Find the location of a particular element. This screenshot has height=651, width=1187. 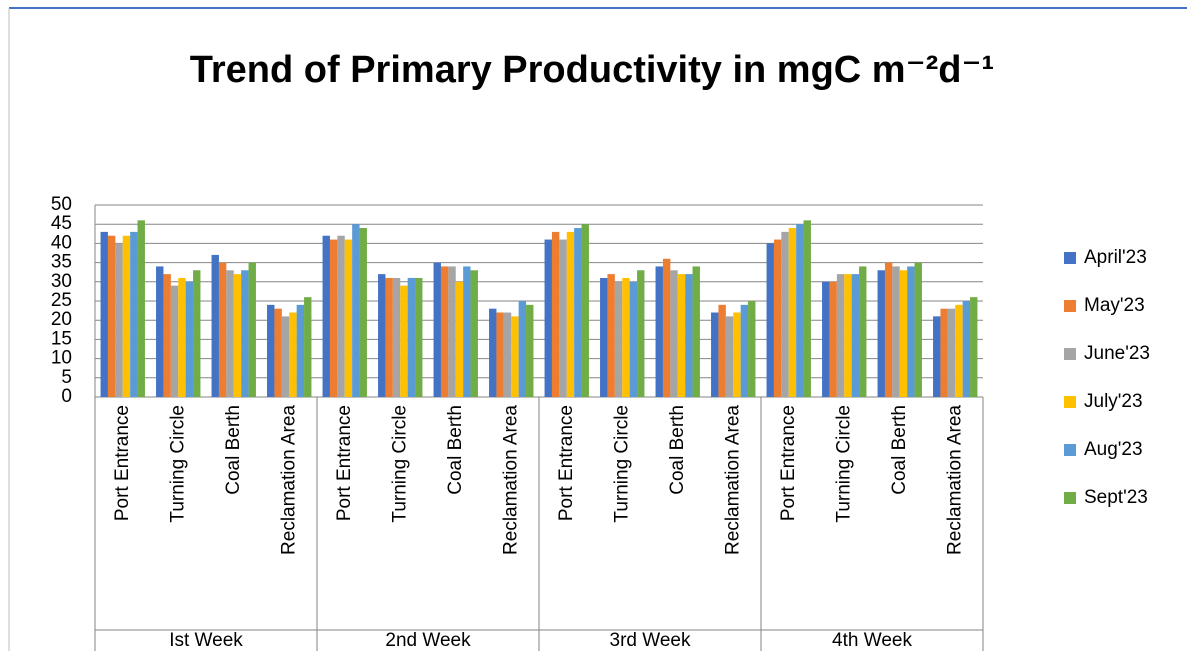

legend-label: May'23 is located at coordinates (1114, 305).